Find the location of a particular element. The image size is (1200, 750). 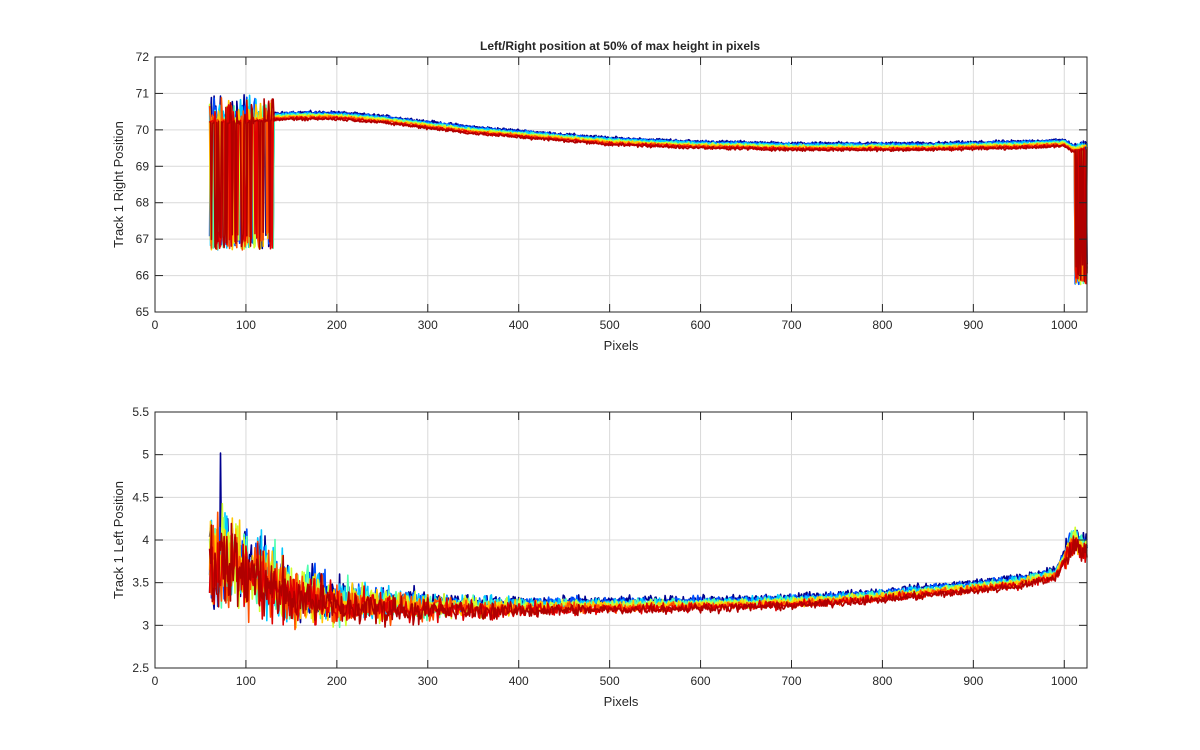

y-tick-label: 4.5 is located at coordinates (140, 497).